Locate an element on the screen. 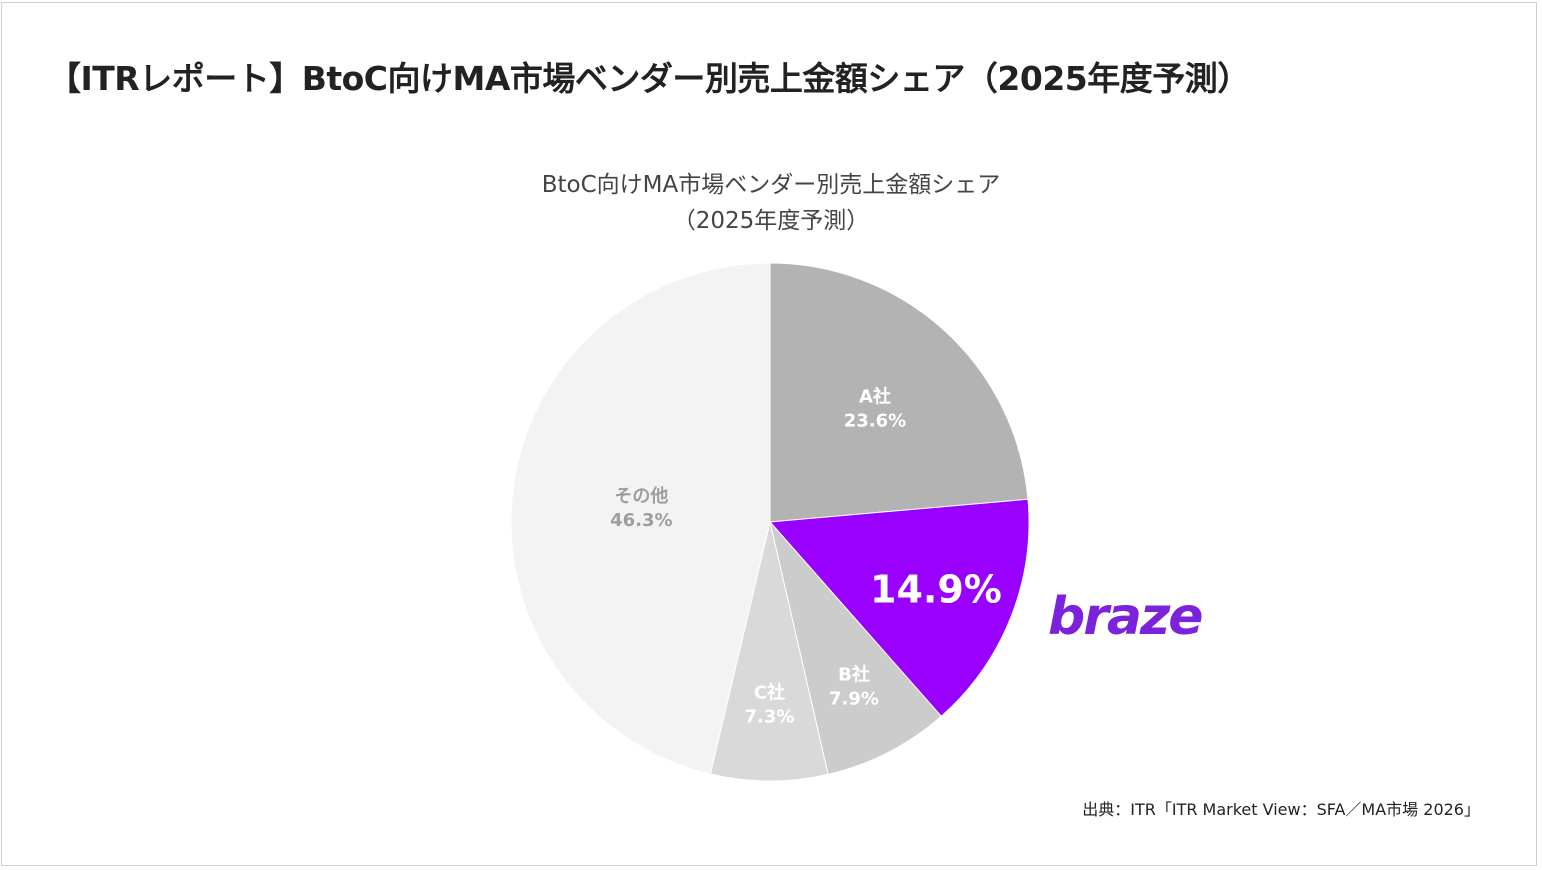 Image resolution: width=1542 pixels, height=870 pixels. slice-value: 46.3% is located at coordinates (641, 520).